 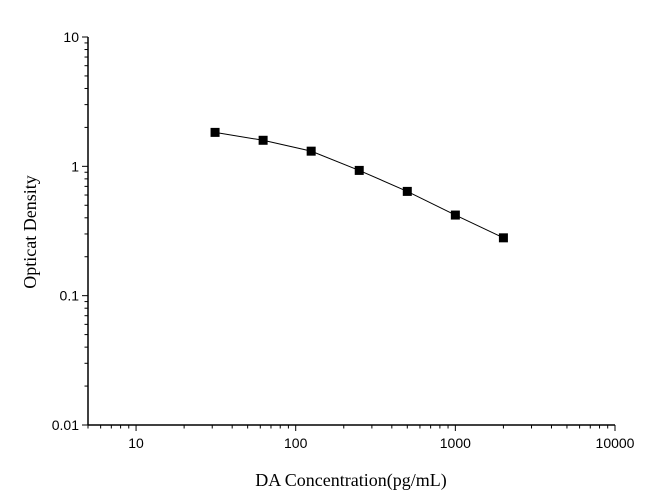 What do you see at coordinates (71, 37) in the screenshot?
I see `y-tick-label: 10` at bounding box center [71, 37].